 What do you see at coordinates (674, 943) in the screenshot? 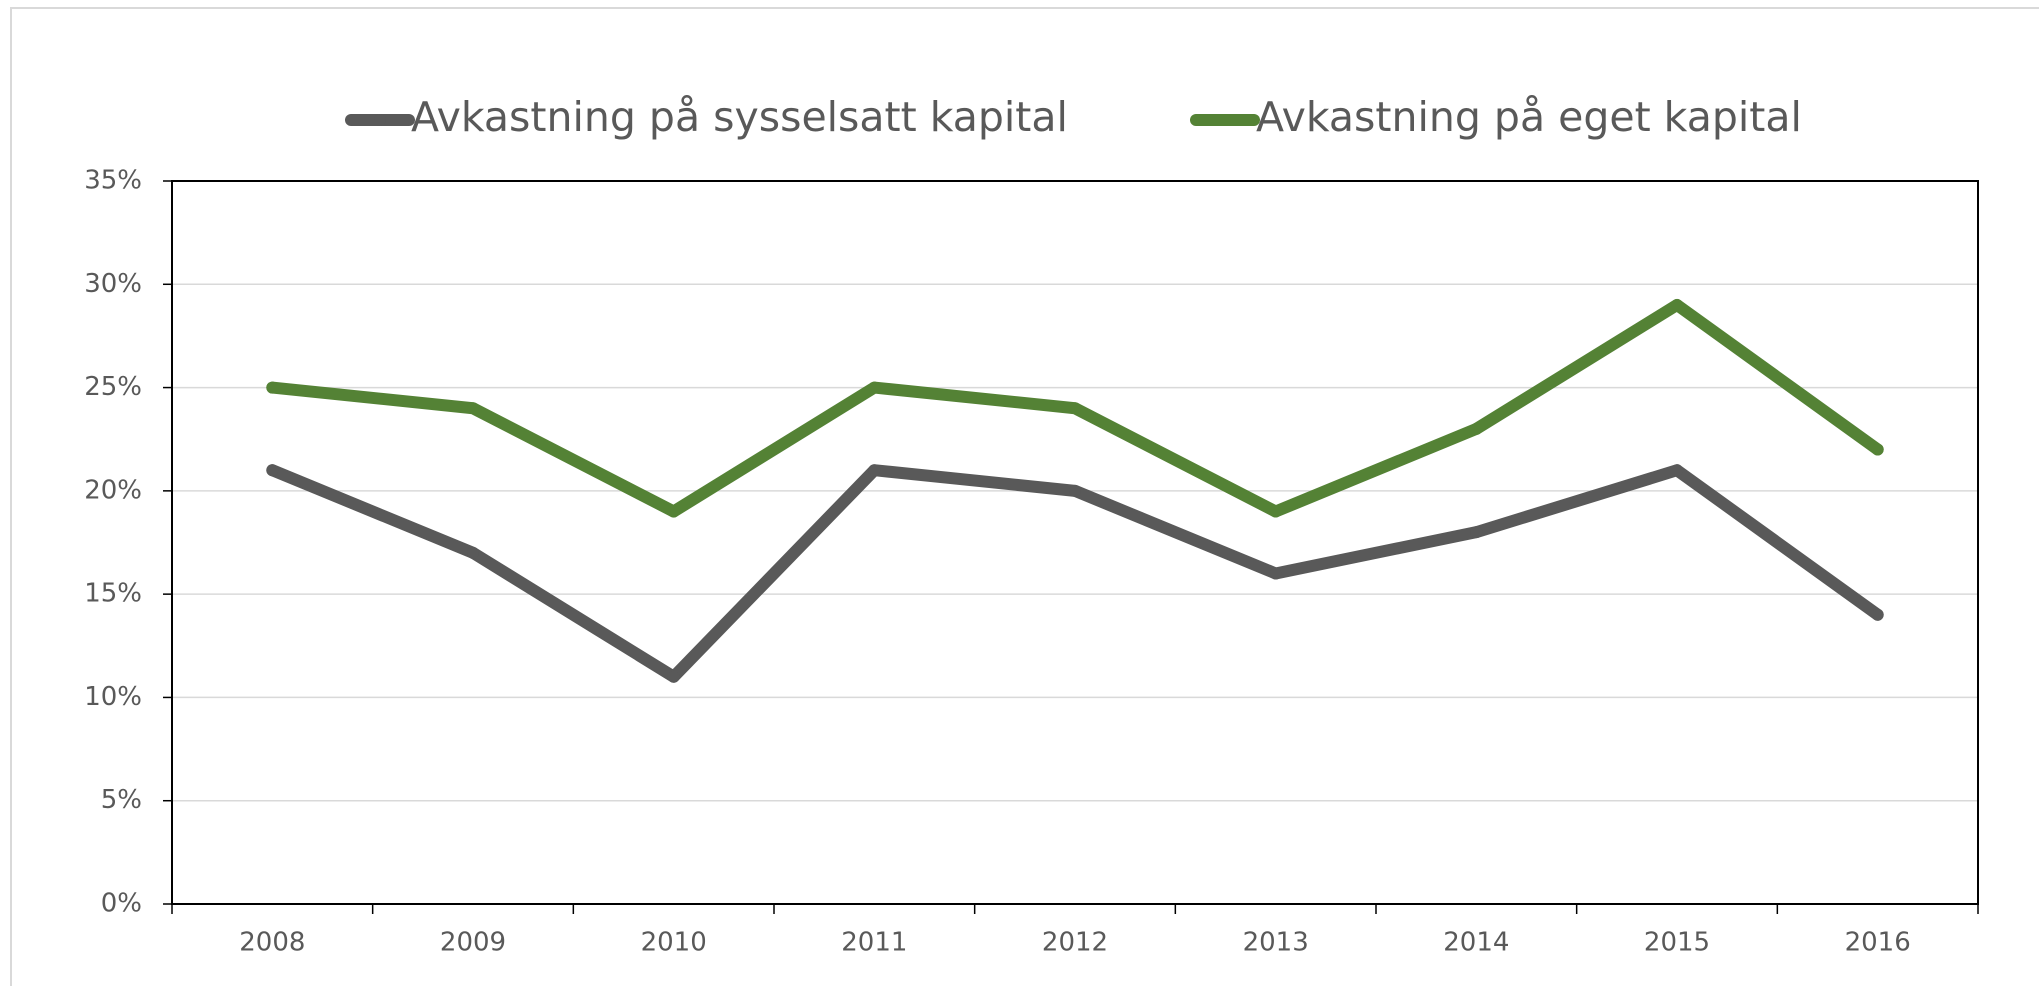
I see `x-tick-label: 2010` at bounding box center [674, 943].